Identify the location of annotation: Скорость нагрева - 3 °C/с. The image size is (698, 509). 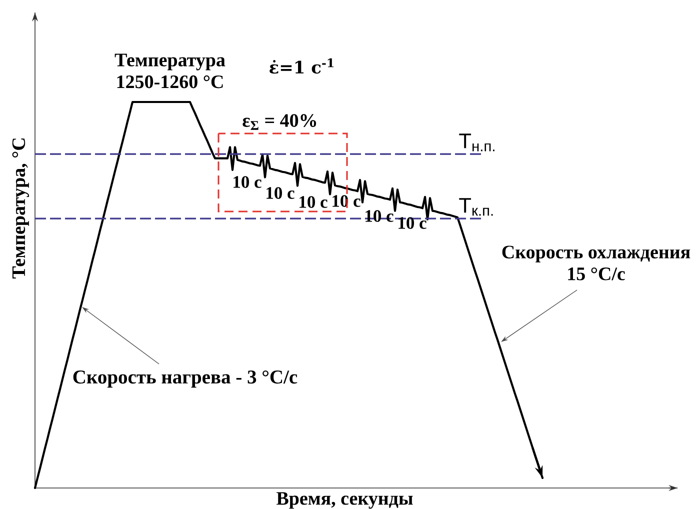
(185, 379).